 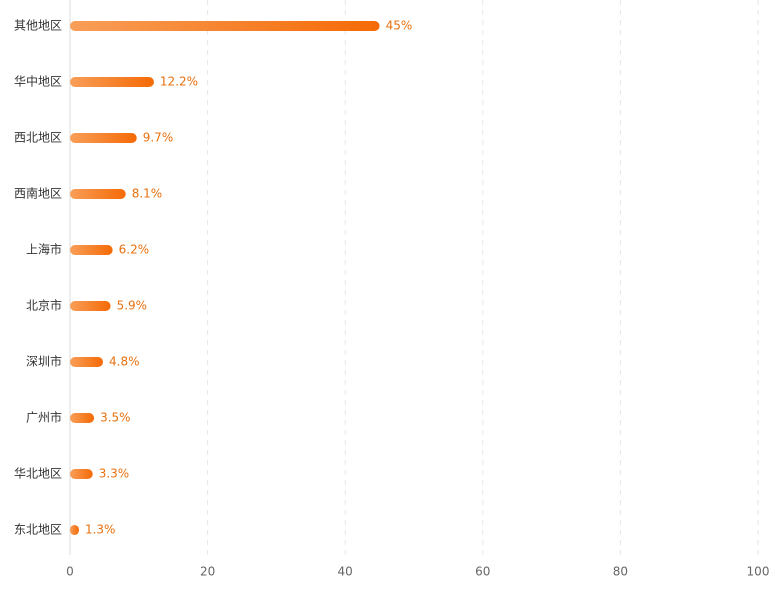 I want to click on value-label: 1.3%, so click(x=100, y=530).